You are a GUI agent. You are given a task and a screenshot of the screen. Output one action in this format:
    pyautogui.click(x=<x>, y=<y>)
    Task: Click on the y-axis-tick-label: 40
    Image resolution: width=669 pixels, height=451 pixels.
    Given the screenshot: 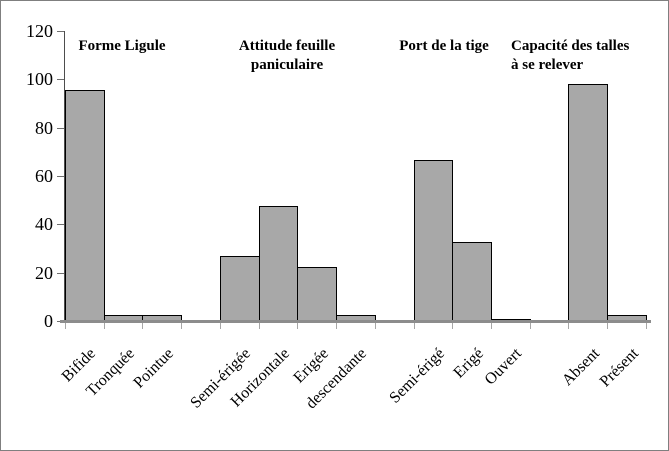 What is the action you would take?
    pyautogui.click(x=44, y=224)
    